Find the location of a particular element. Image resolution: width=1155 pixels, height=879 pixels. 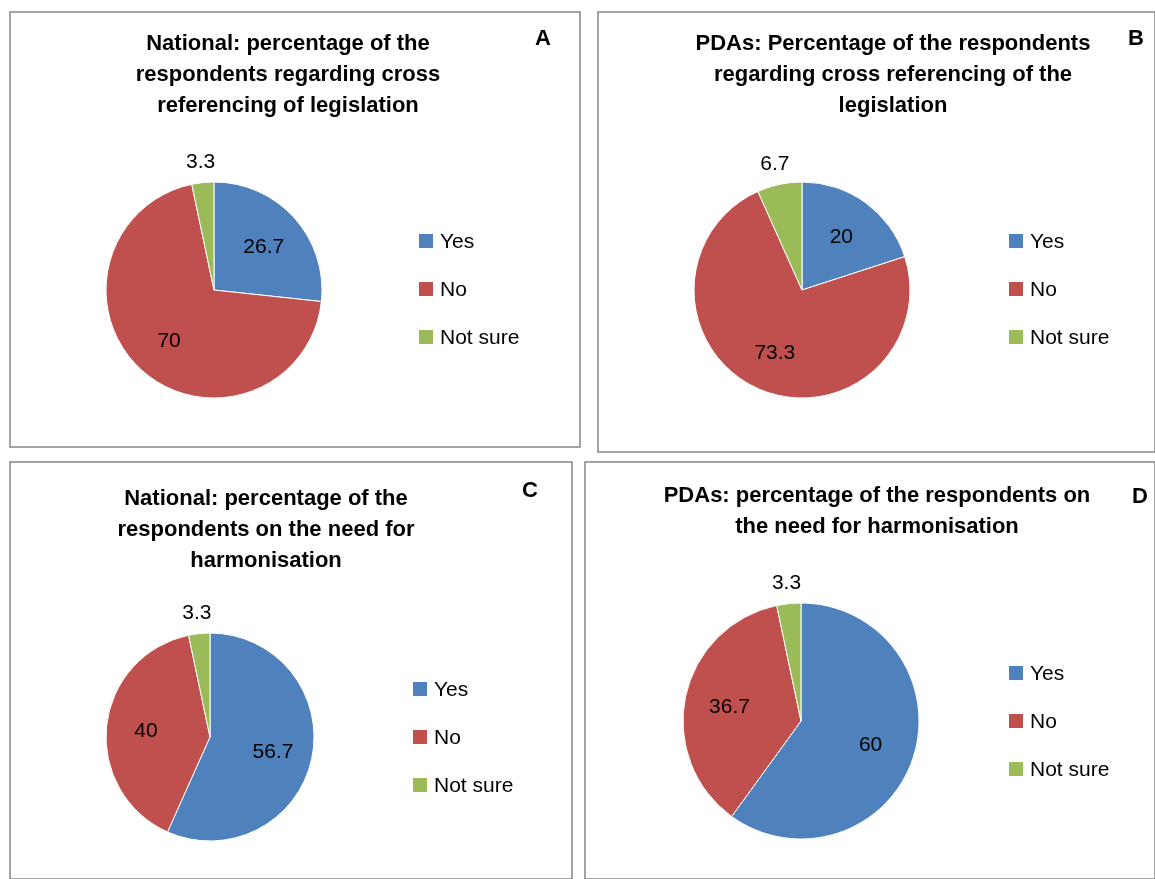

pie-slice is located at coordinates (213, 291).